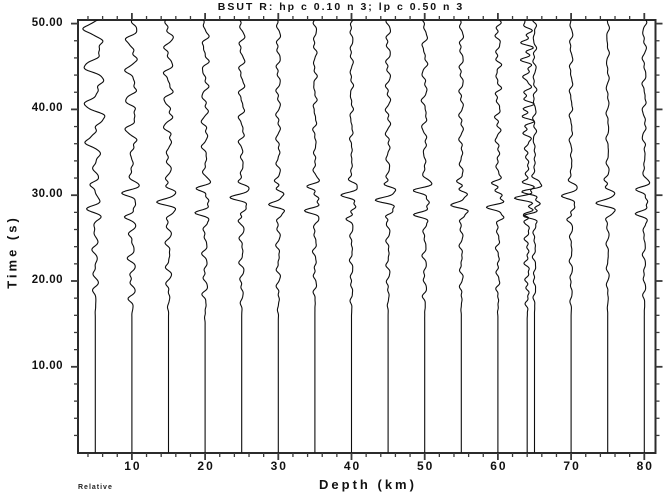  Describe the element at coordinates (47, 108) in the screenshot. I see `y-tick-label: 40.00` at that location.